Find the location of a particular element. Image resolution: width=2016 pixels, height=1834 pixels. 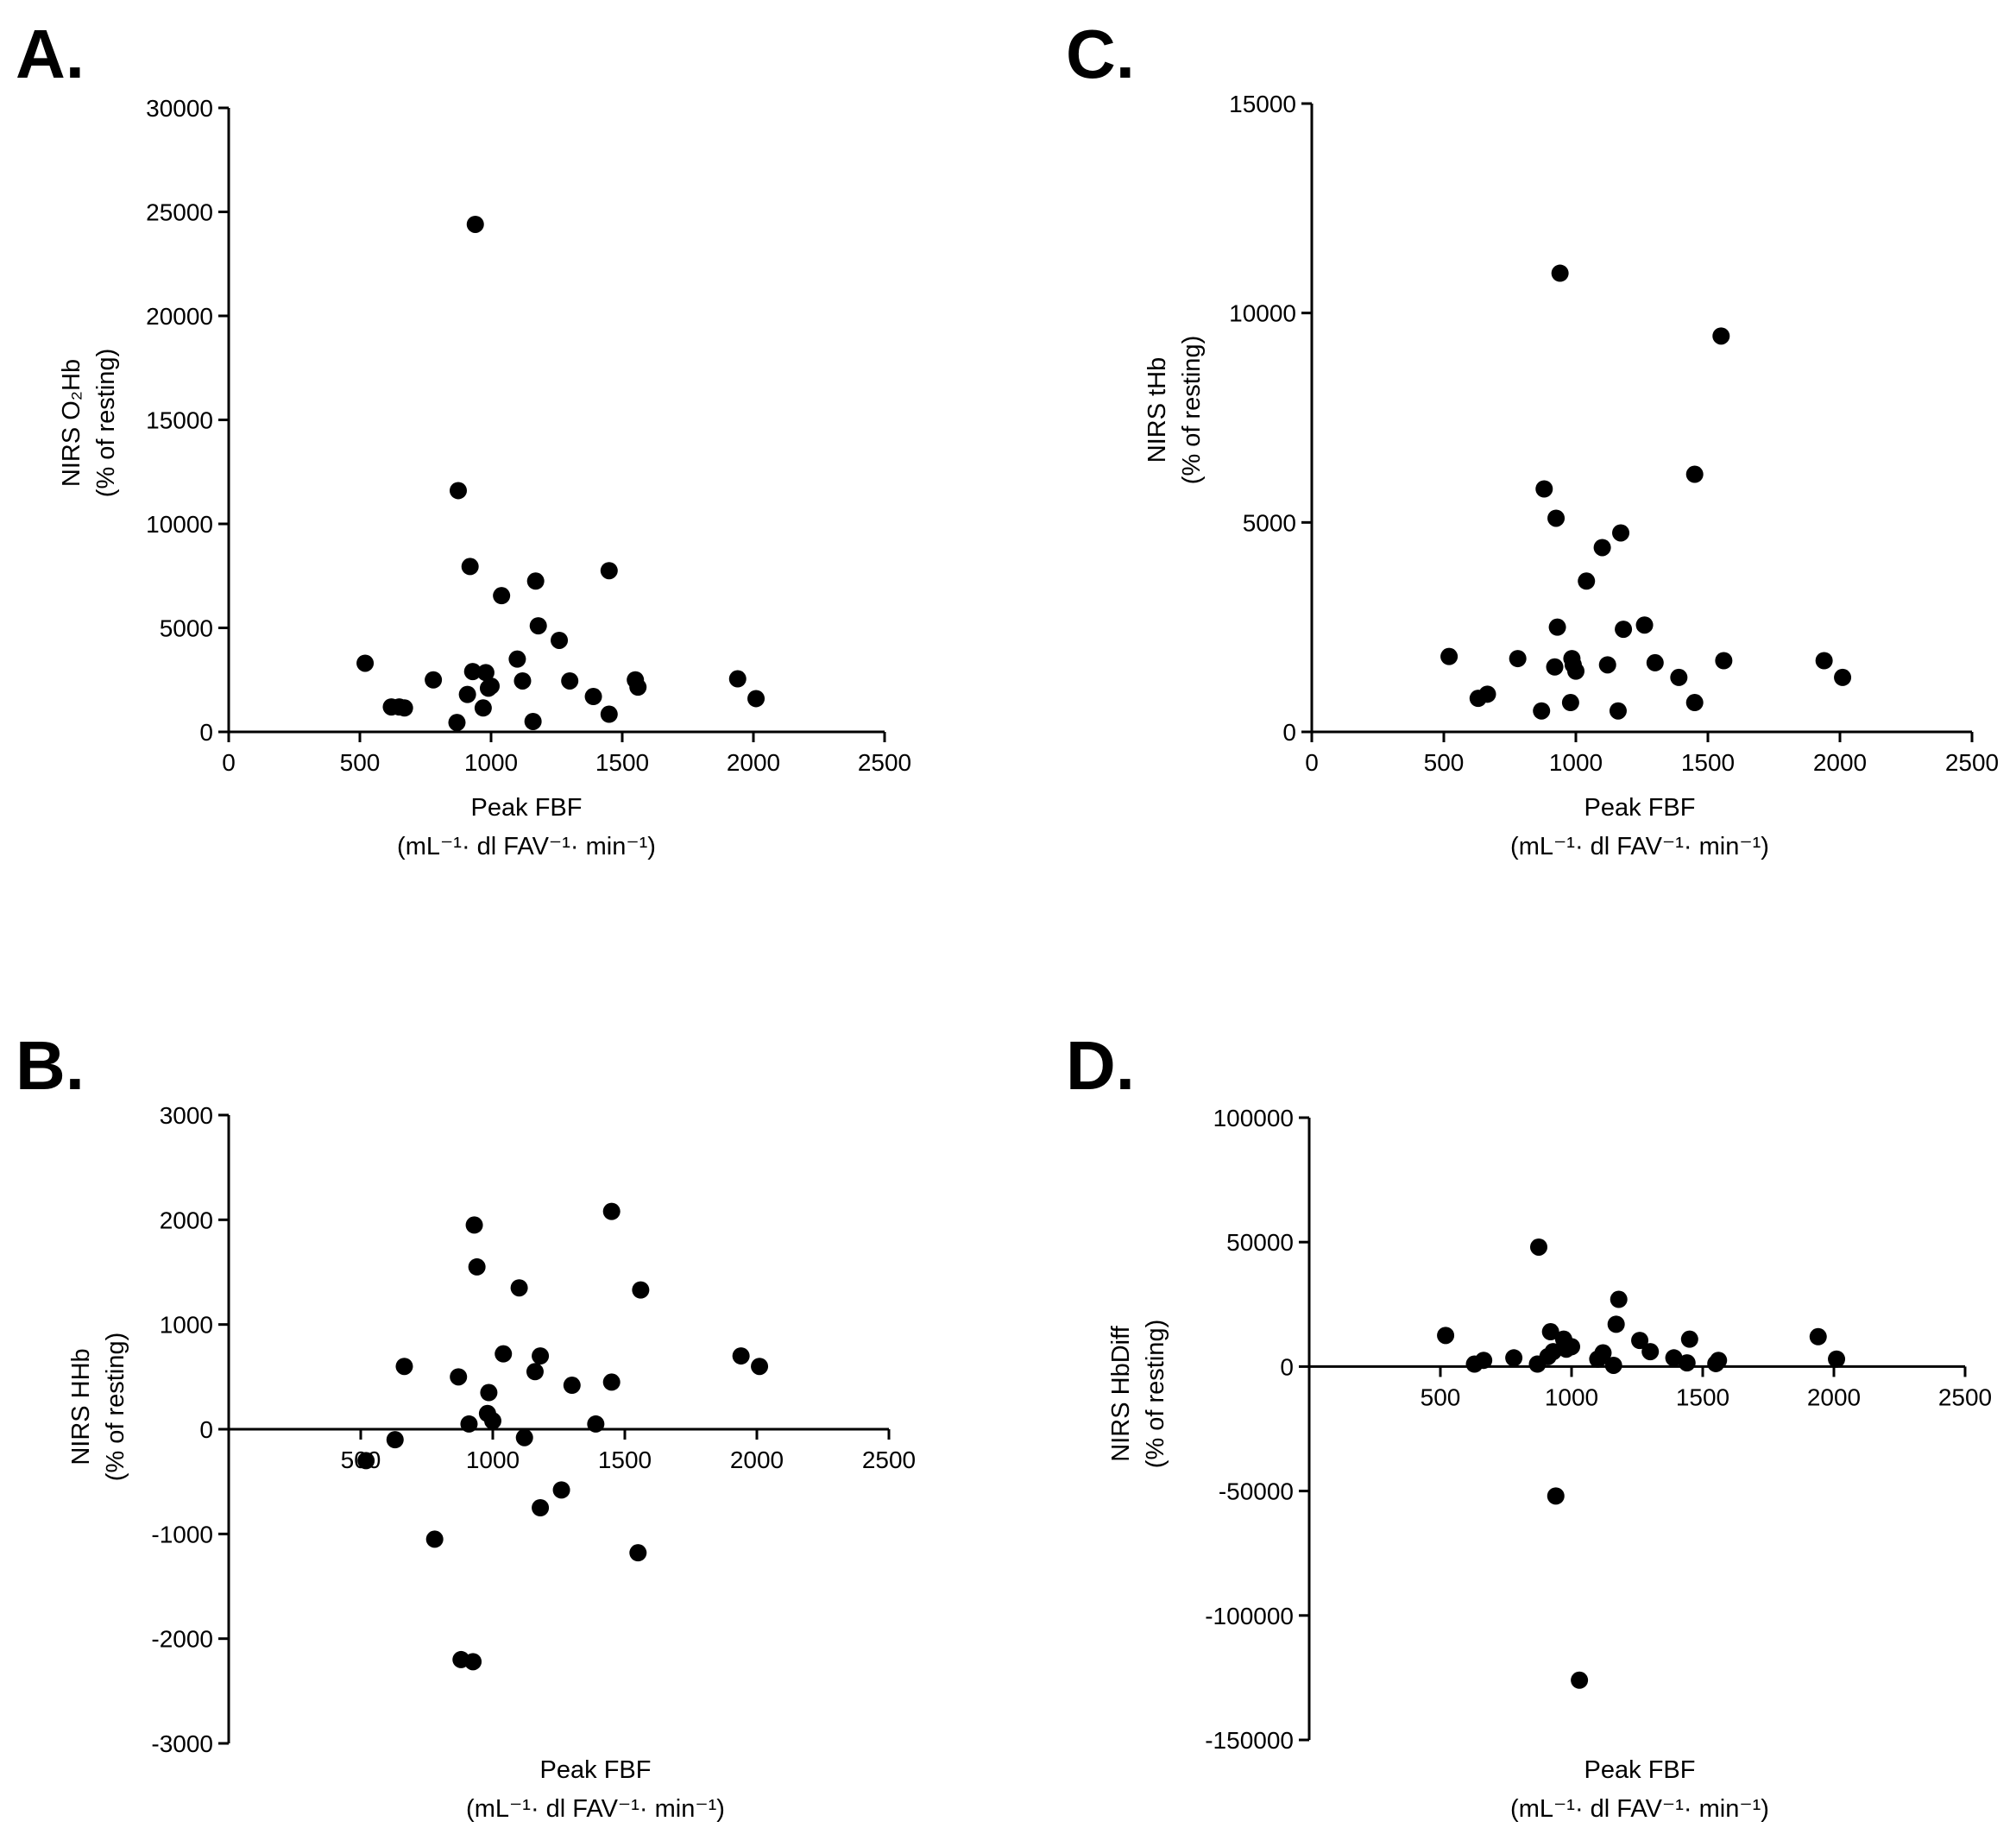

panel-a-y-tick-label: 15000 is located at coordinates (180, 420).